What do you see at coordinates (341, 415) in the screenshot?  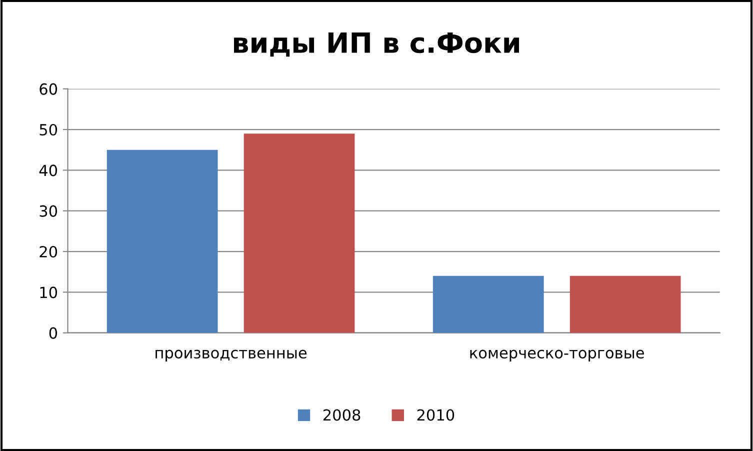 I see `legend-label: 2008` at bounding box center [341, 415].